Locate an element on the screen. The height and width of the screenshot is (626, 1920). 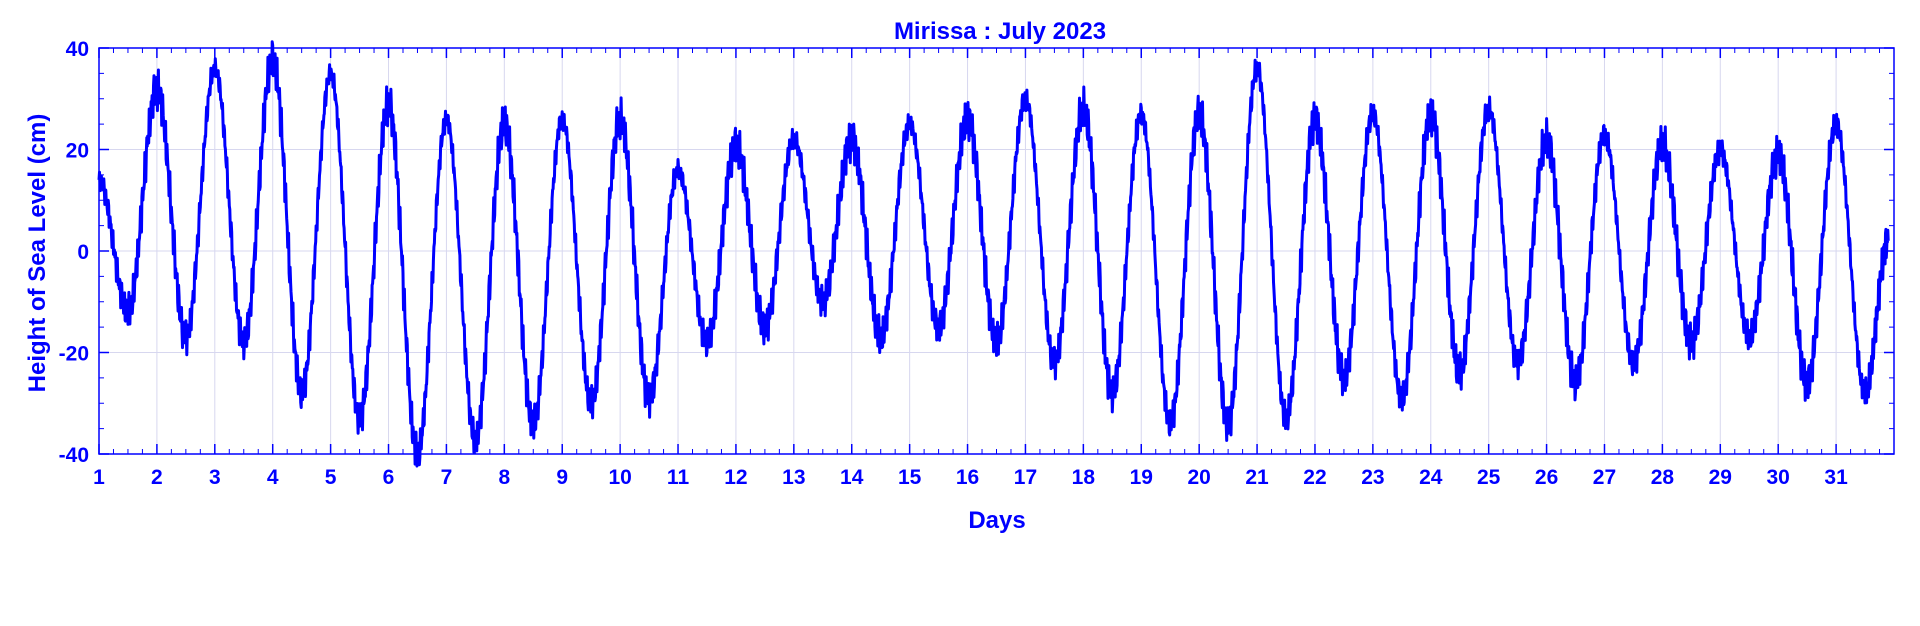
x-tick-label: 8 is located at coordinates (504, 477).